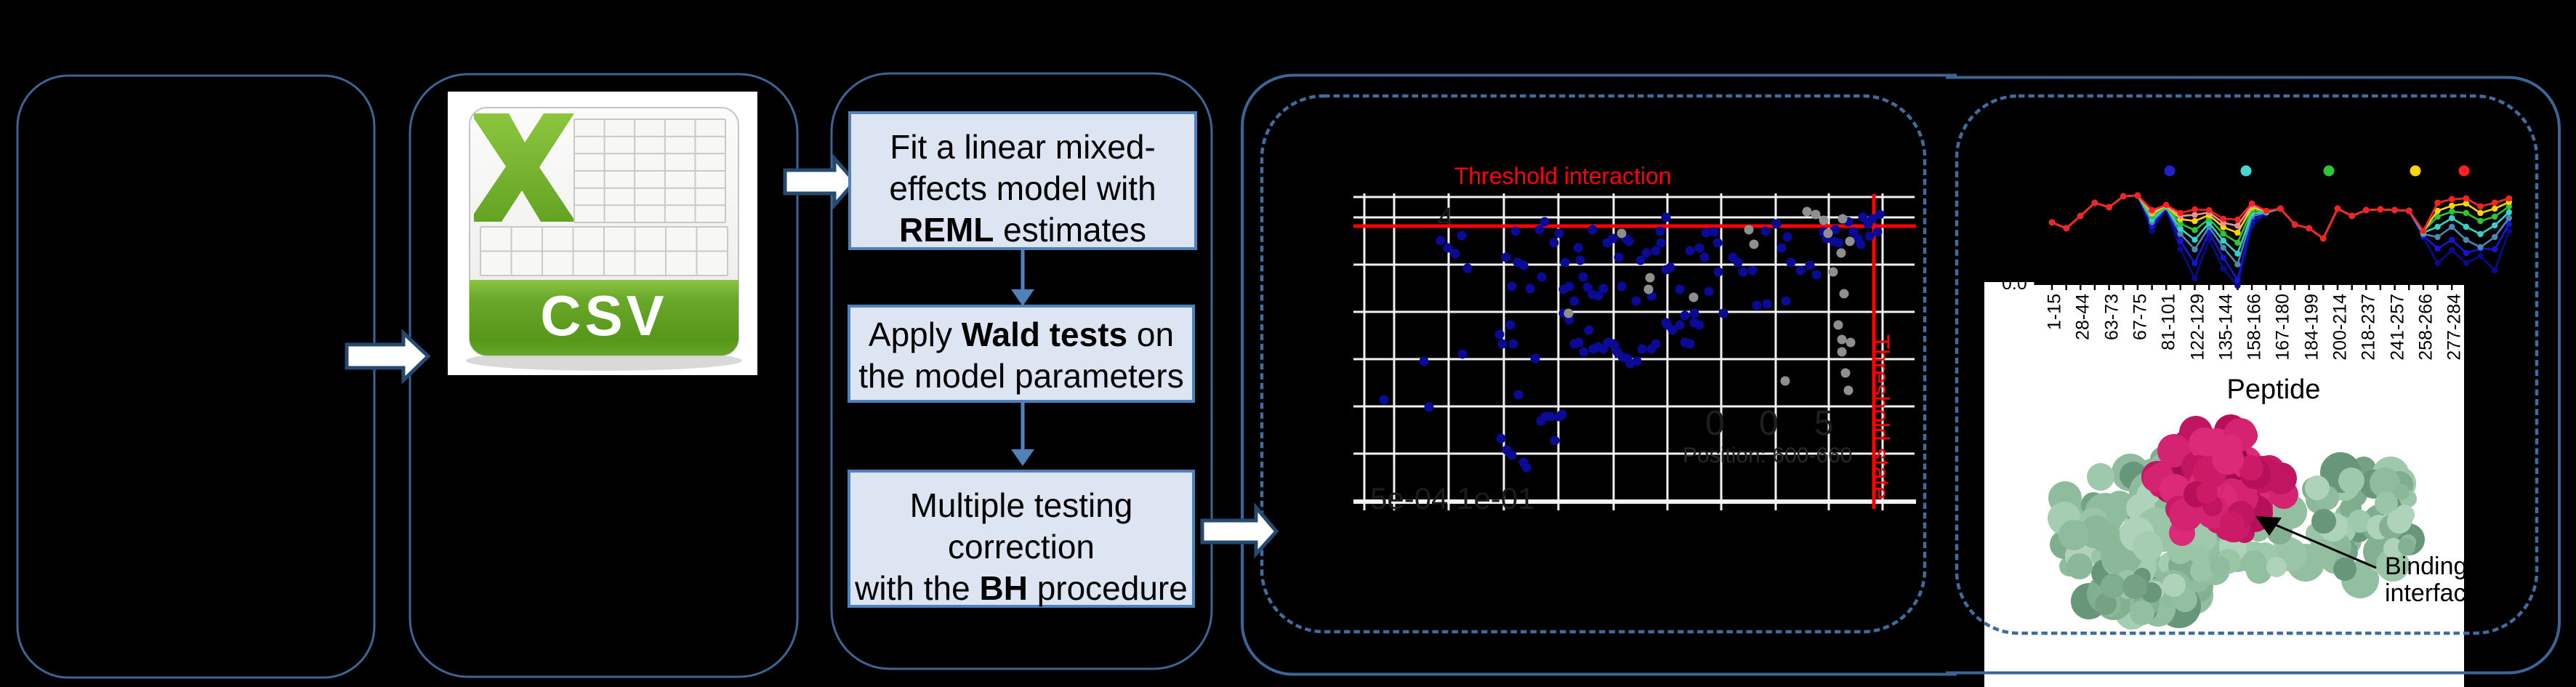 The height and width of the screenshot is (687, 2576). What do you see at coordinates (2432, 593) in the screenshot?
I see `svg-text: interface` at bounding box center [2432, 593].